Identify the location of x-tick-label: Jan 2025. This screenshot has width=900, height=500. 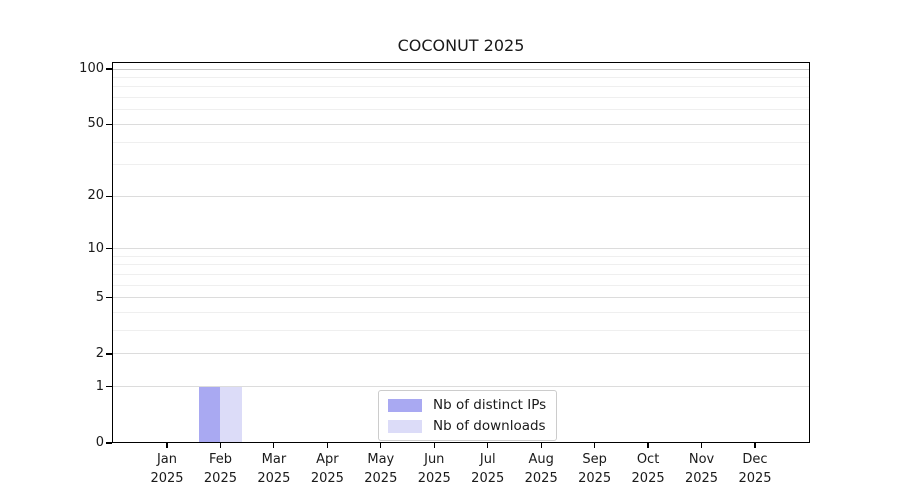
(167, 469).